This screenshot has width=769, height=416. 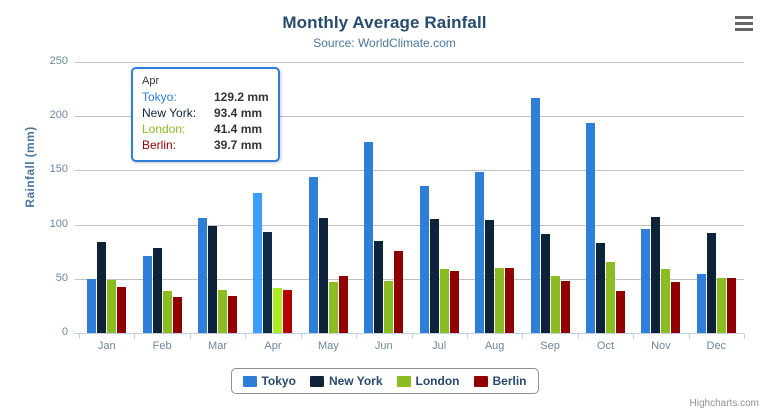 I want to click on x-axis-line, so click(x=411, y=333).